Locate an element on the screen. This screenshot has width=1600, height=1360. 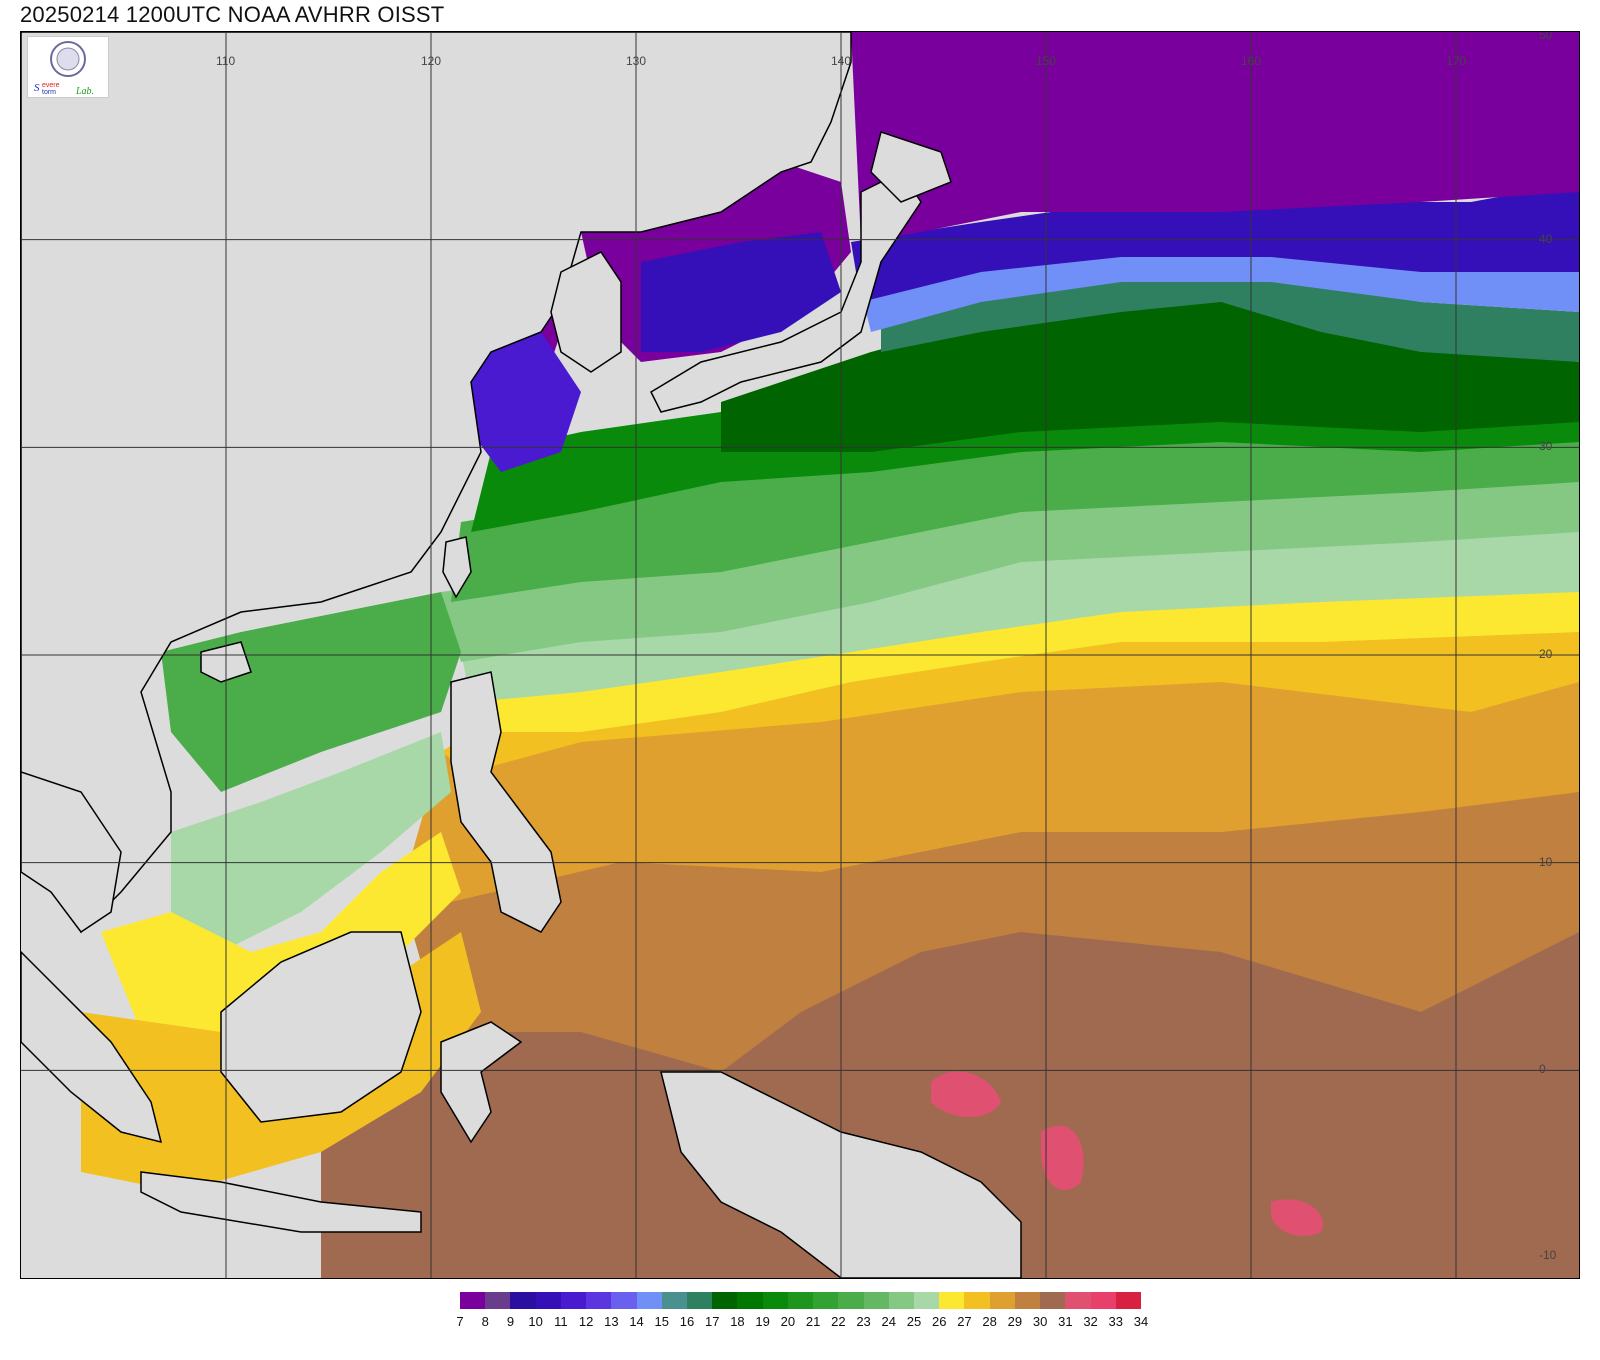
lat-tick-label: -10 is located at coordinates (1548, 1255).